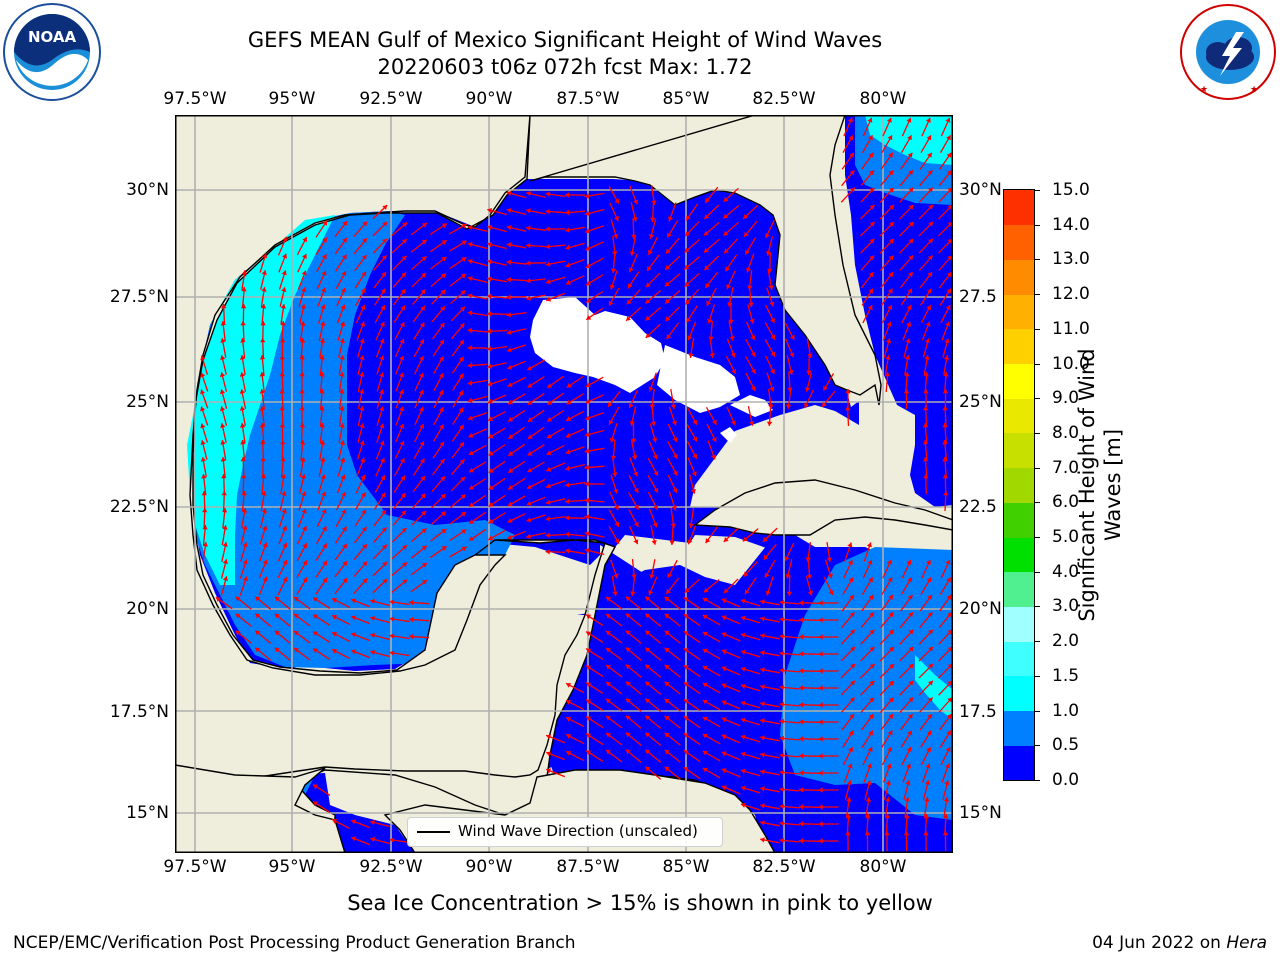 The image size is (1280, 960). Describe the element at coordinates (565, 67) in the screenshot. I see `map-subtitle: 20220603 t06z 072h fcst Max: 1.72` at that location.